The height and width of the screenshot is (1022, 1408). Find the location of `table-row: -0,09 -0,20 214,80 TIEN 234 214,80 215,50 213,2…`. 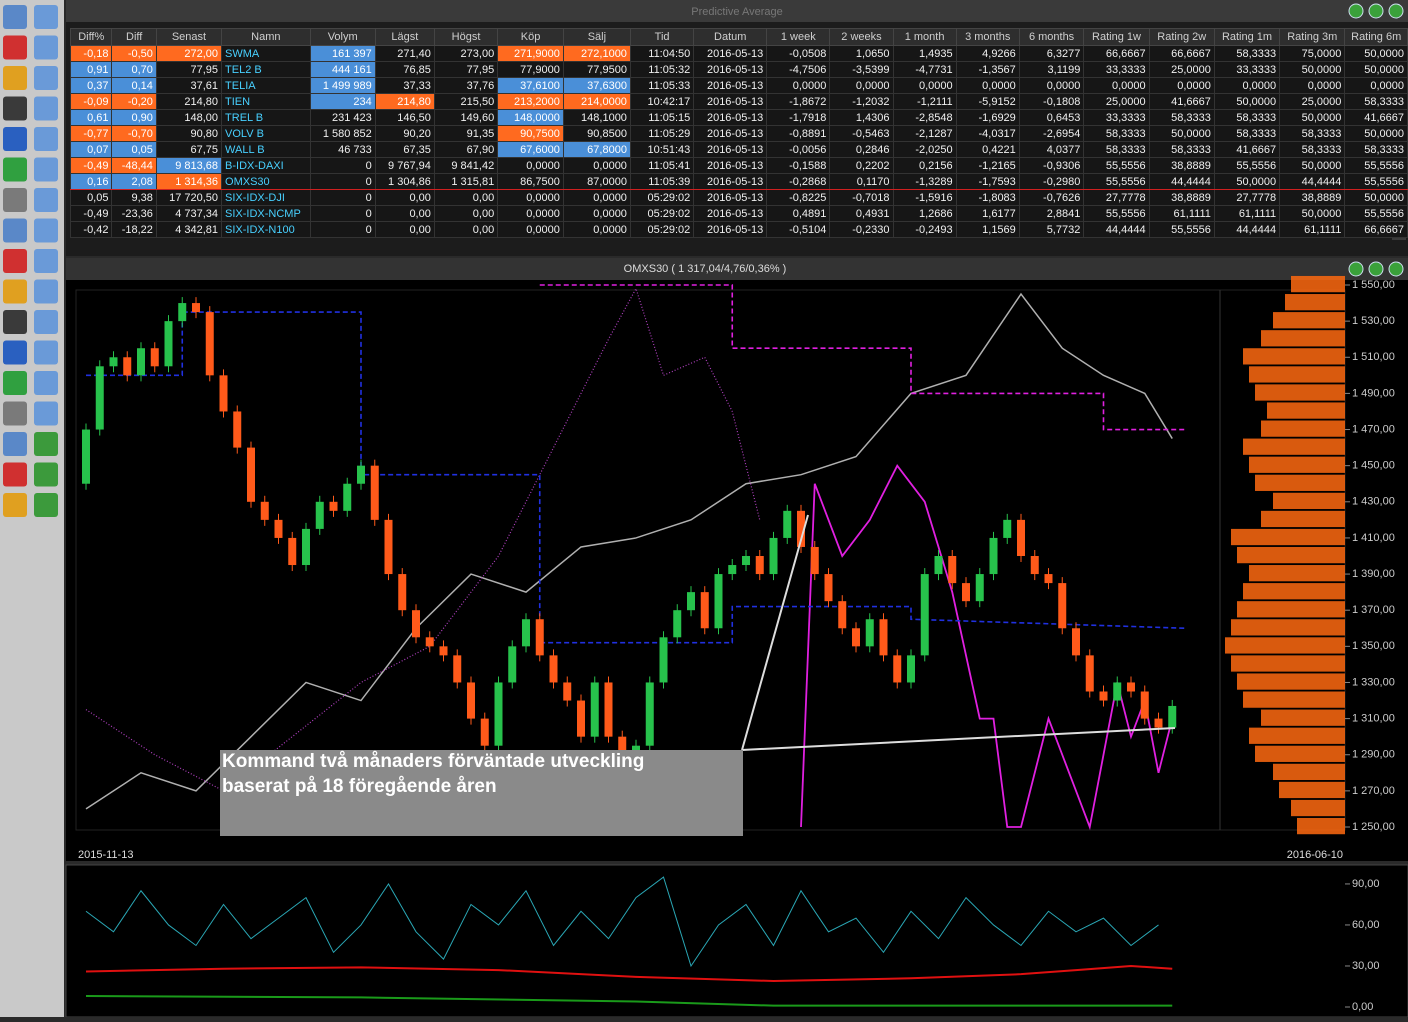

table-row: -0,09 -0,20 214,80 TIEN 234 214,80 215,50 213,2… is located at coordinates (738, 101).